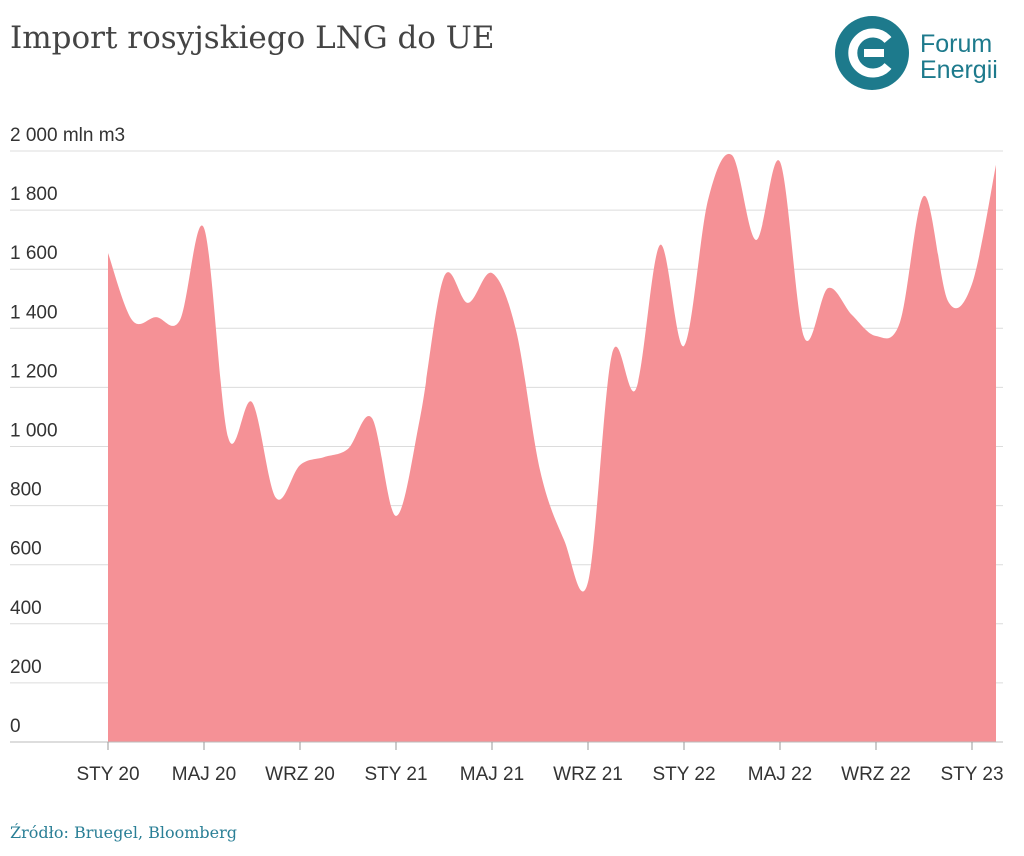 The image size is (1024, 856). What do you see at coordinates (395, 774) in the screenshot?
I see `x-tick-label: STY 21` at bounding box center [395, 774].